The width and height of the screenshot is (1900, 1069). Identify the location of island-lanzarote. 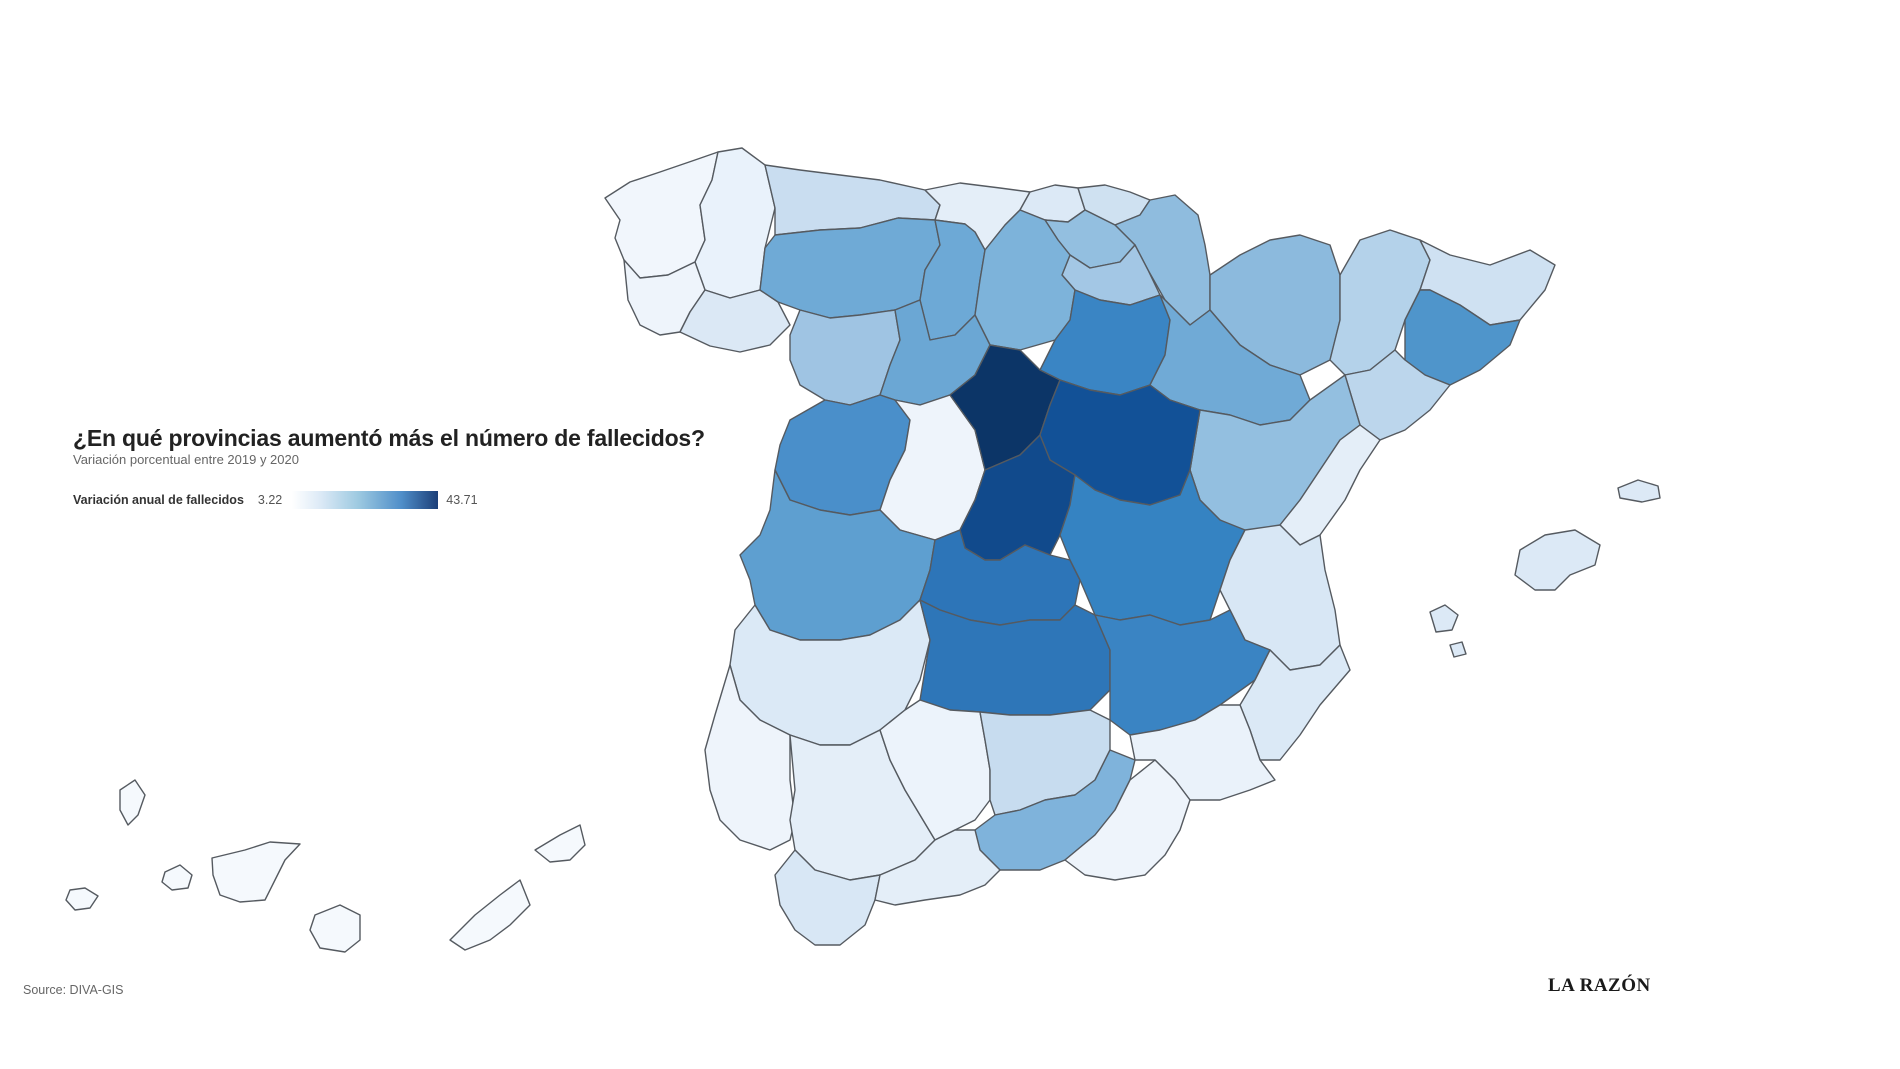
(560, 843).